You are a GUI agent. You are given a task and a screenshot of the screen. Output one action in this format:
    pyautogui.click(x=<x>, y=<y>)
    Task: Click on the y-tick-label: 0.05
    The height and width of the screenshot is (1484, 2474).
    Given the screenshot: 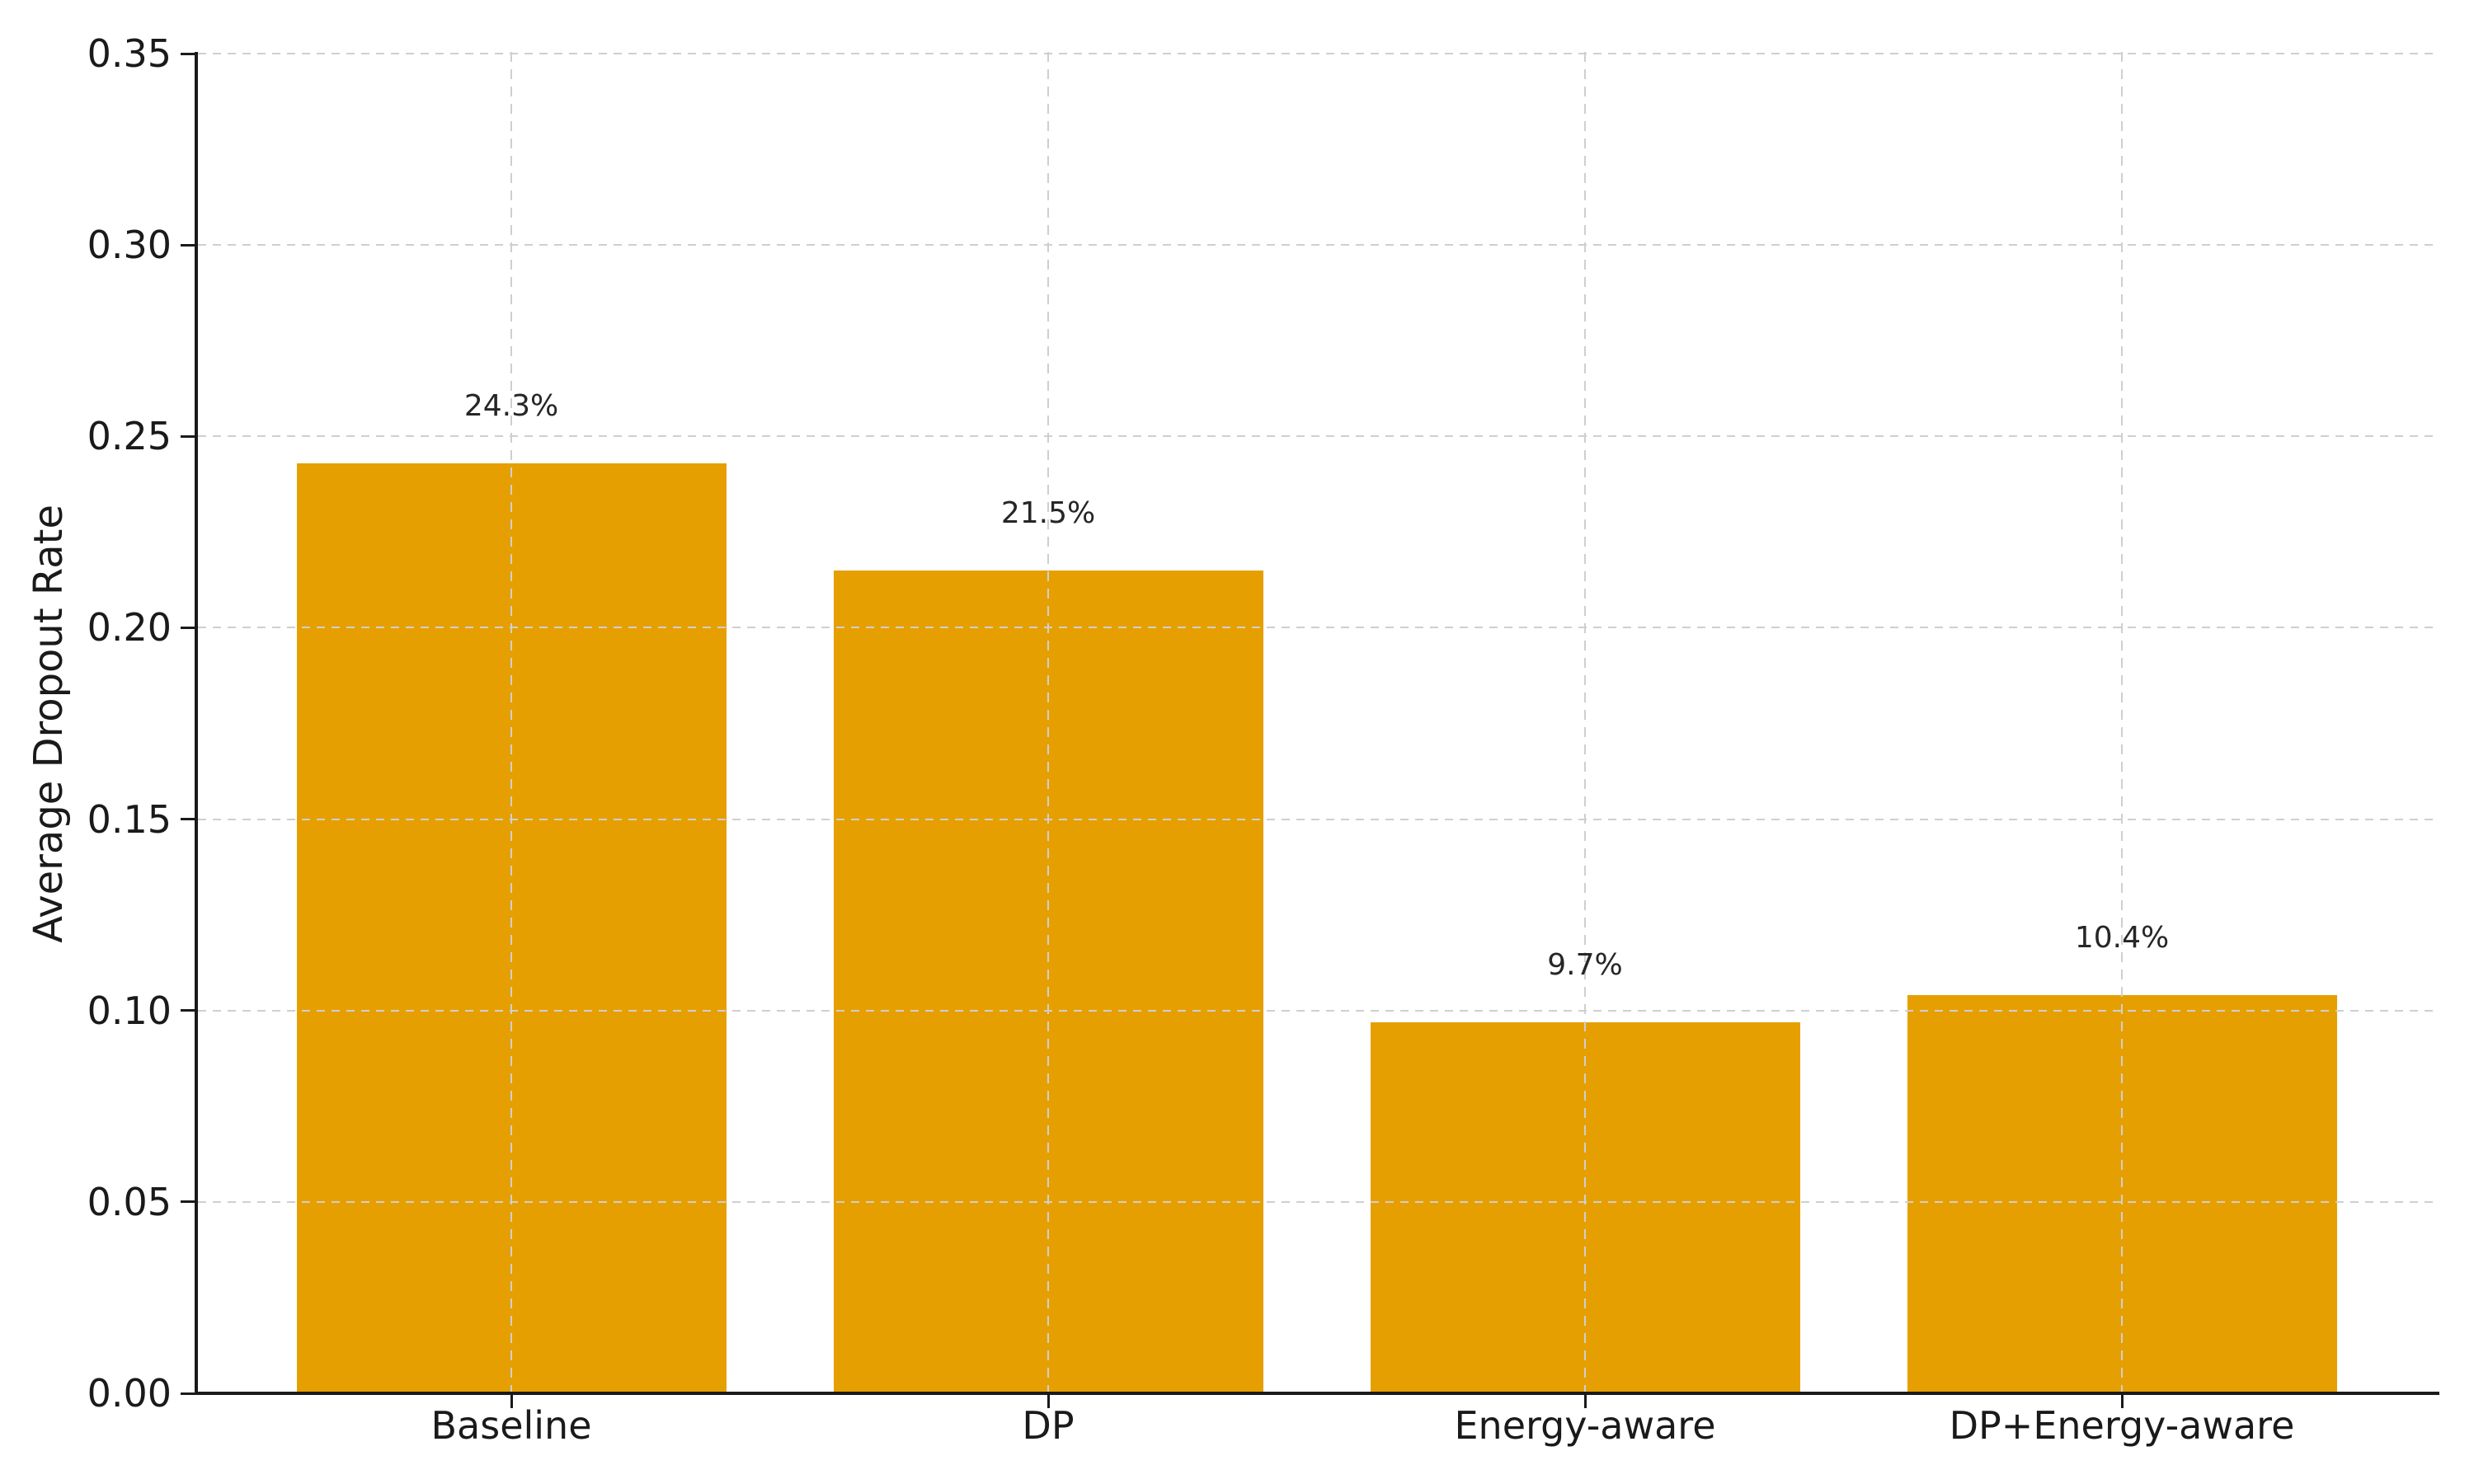 What is the action you would take?
    pyautogui.click(x=129, y=1201)
    